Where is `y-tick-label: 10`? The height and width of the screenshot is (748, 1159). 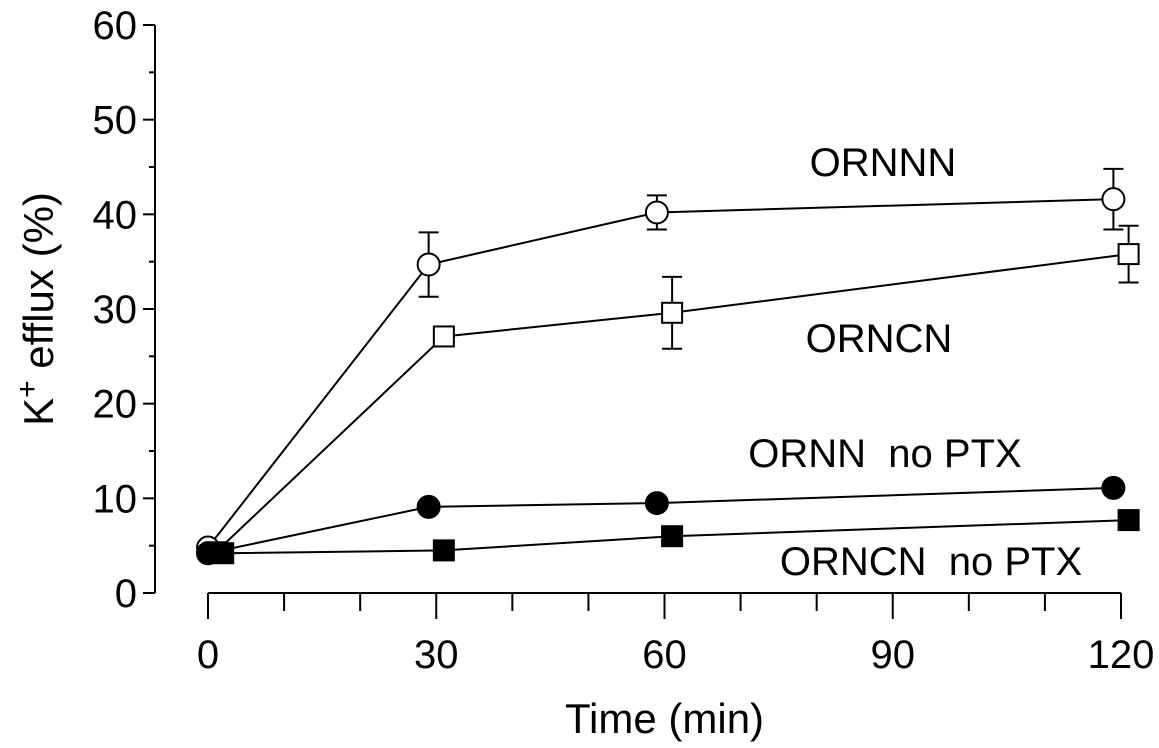
y-tick-label: 10 is located at coordinates (115, 499).